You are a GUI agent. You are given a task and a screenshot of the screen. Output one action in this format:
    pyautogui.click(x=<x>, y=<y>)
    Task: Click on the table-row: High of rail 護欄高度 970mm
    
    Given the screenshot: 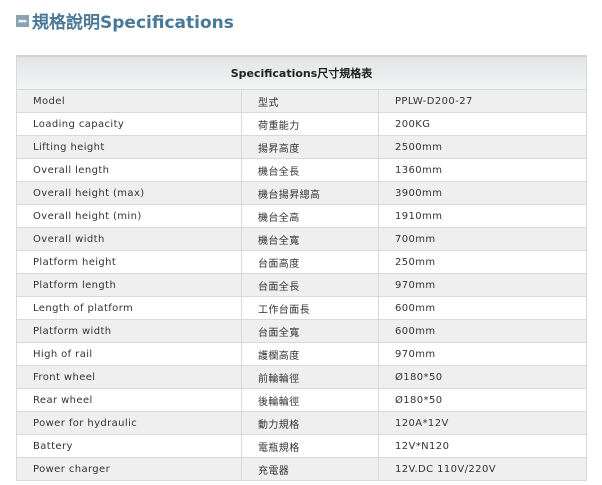 What is the action you would take?
    pyautogui.click(x=301, y=354)
    